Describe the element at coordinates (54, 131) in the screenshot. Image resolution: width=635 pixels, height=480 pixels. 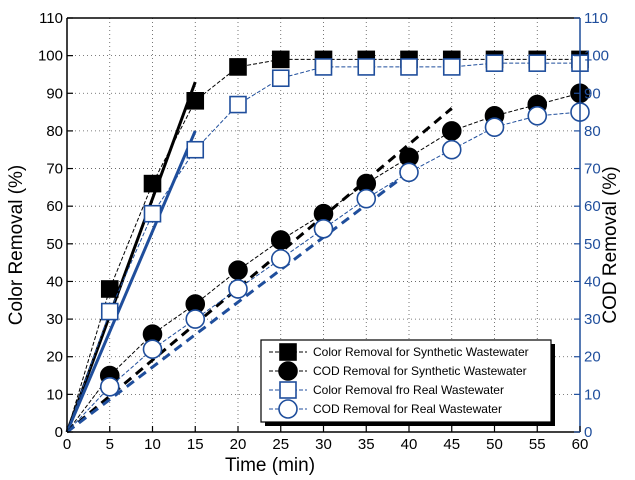
I see `left-tick-label: 80` at that location.